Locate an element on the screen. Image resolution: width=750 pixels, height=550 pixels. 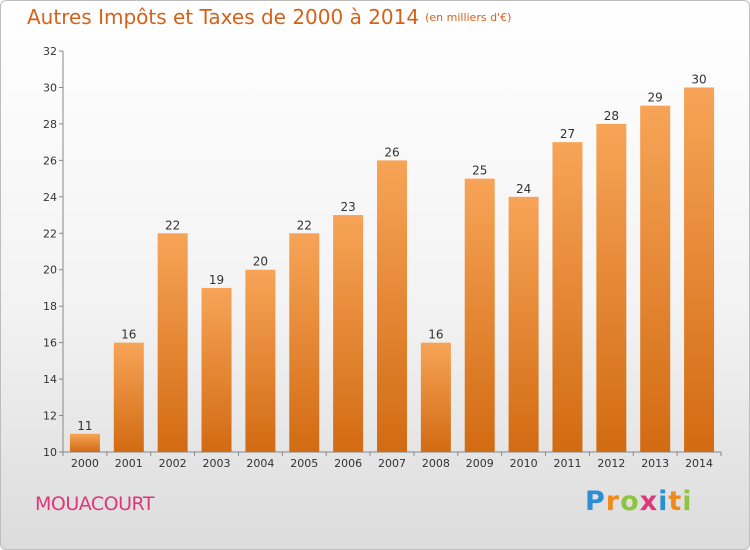
logo-letter: o is located at coordinates (630, 501).